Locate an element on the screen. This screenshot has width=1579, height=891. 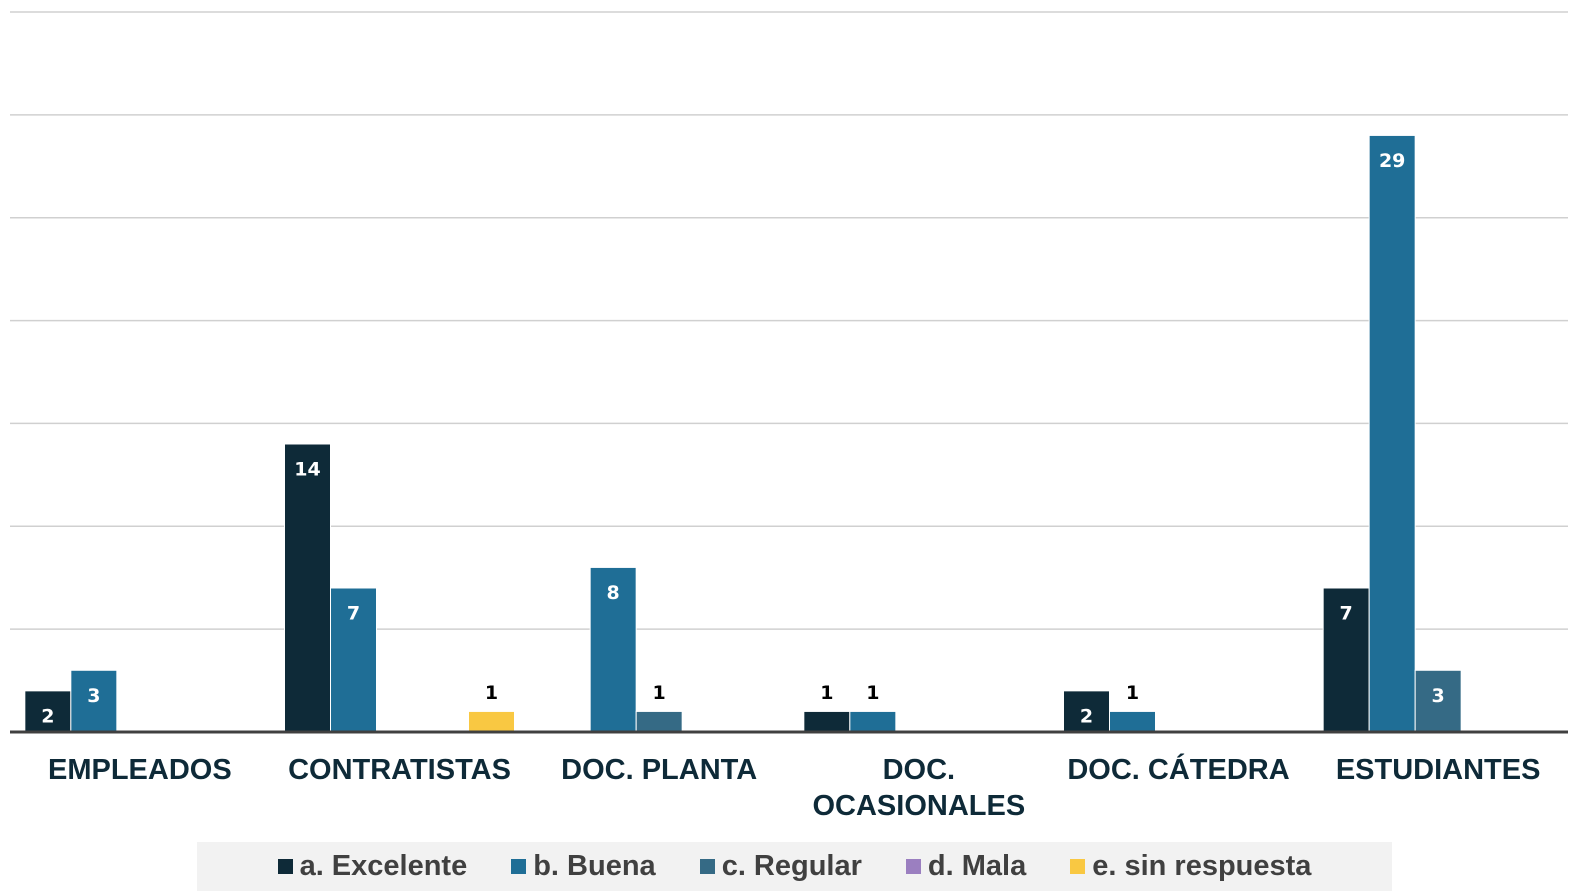
legend-label: b. Buena is located at coordinates (594, 866).